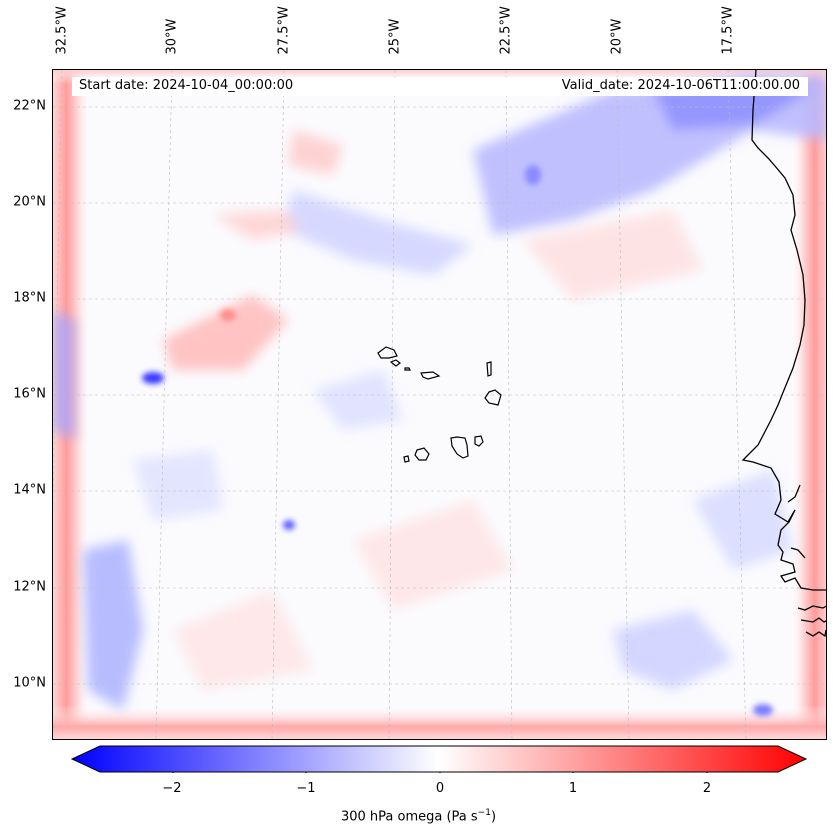  I want to click on colorbar-tick-neg2: −2, so click(172, 788).